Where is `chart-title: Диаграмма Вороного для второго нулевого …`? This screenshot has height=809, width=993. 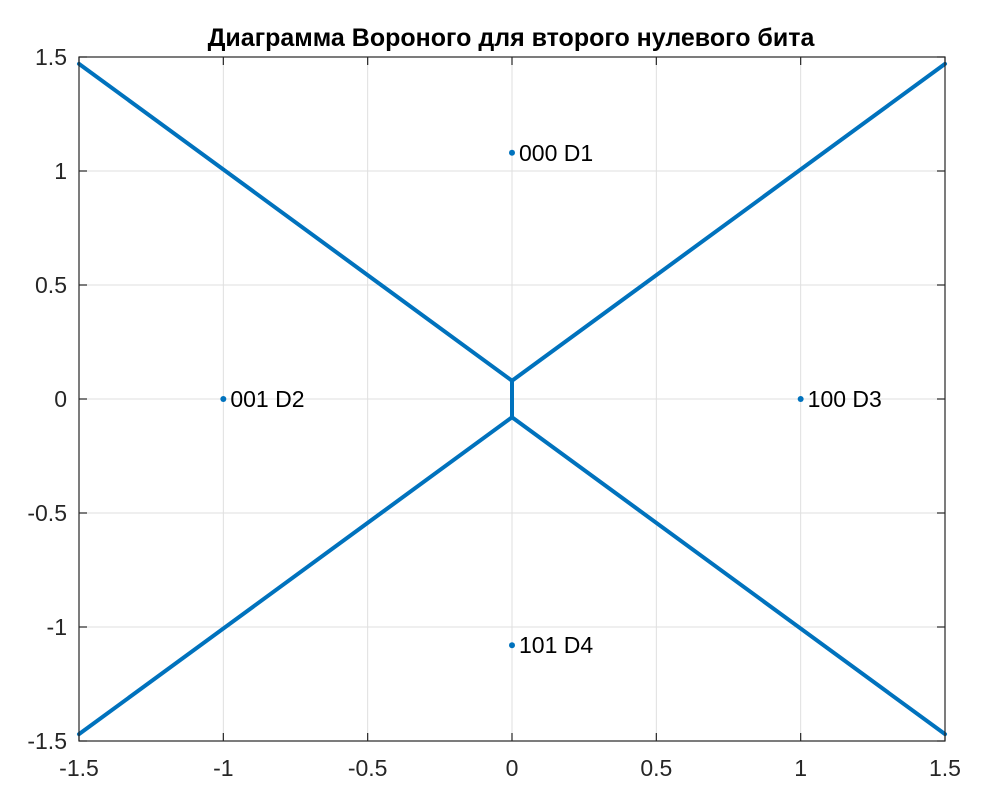 chart-title: Диаграмма Вороного для второго нулевого … is located at coordinates (512, 38).